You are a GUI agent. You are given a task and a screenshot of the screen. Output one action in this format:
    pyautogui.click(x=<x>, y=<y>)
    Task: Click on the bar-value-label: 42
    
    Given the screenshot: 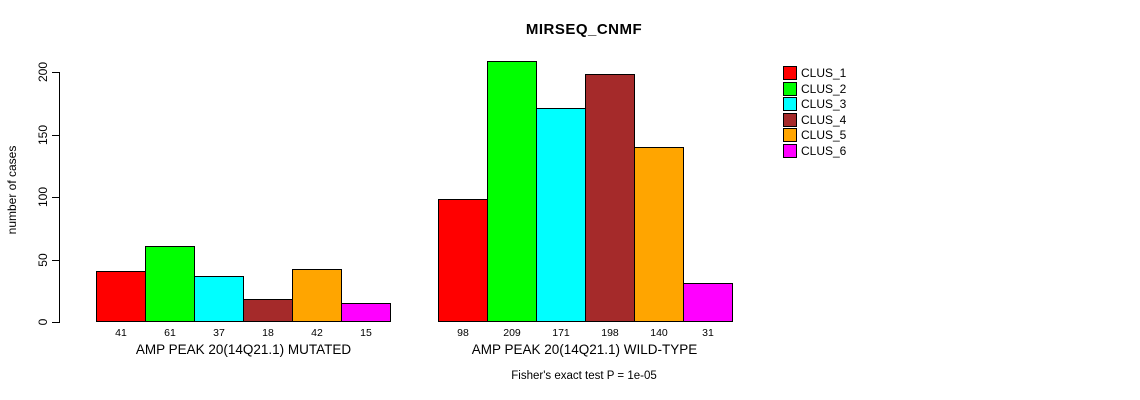 What is the action you would take?
    pyautogui.click(x=317, y=333)
    